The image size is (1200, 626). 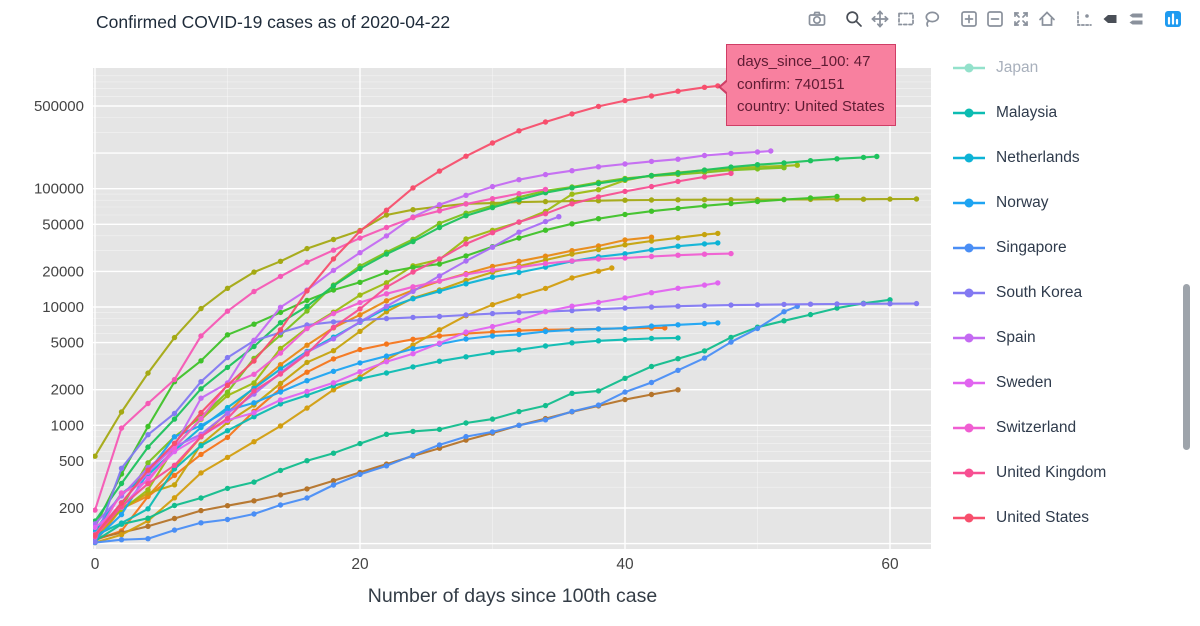 I want to click on modebar-autoscale-button, so click(x=1021, y=19).